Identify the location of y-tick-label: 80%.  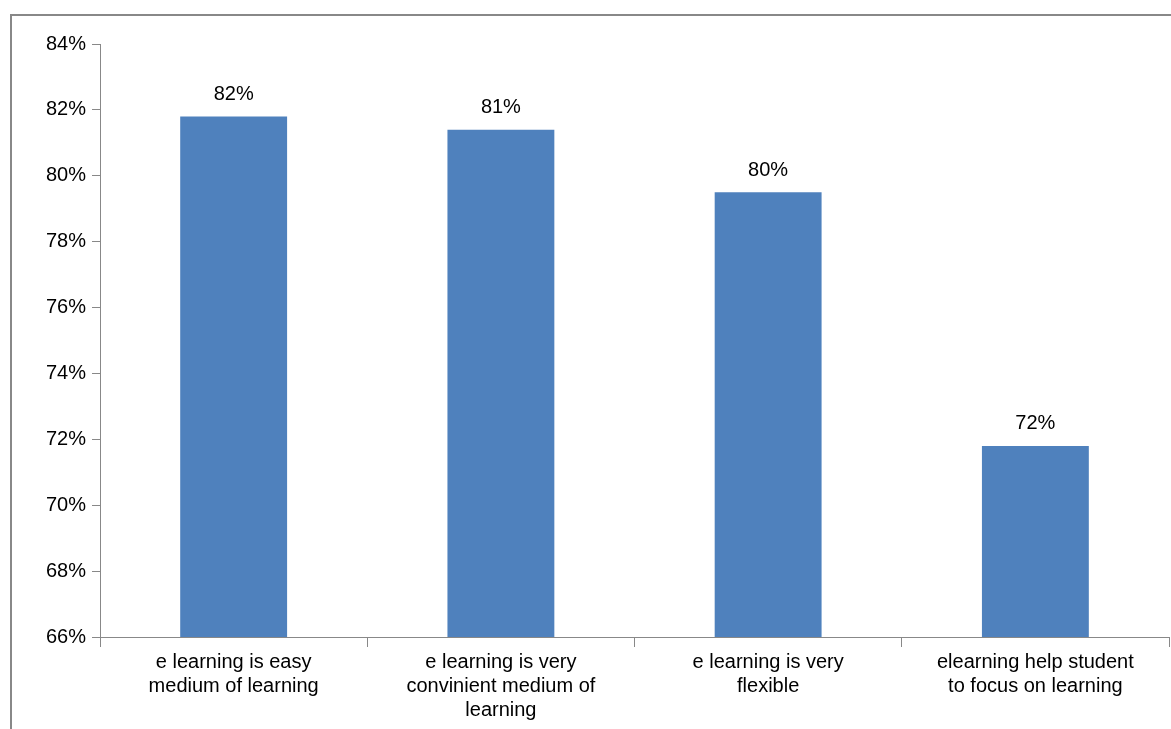
(66, 174).